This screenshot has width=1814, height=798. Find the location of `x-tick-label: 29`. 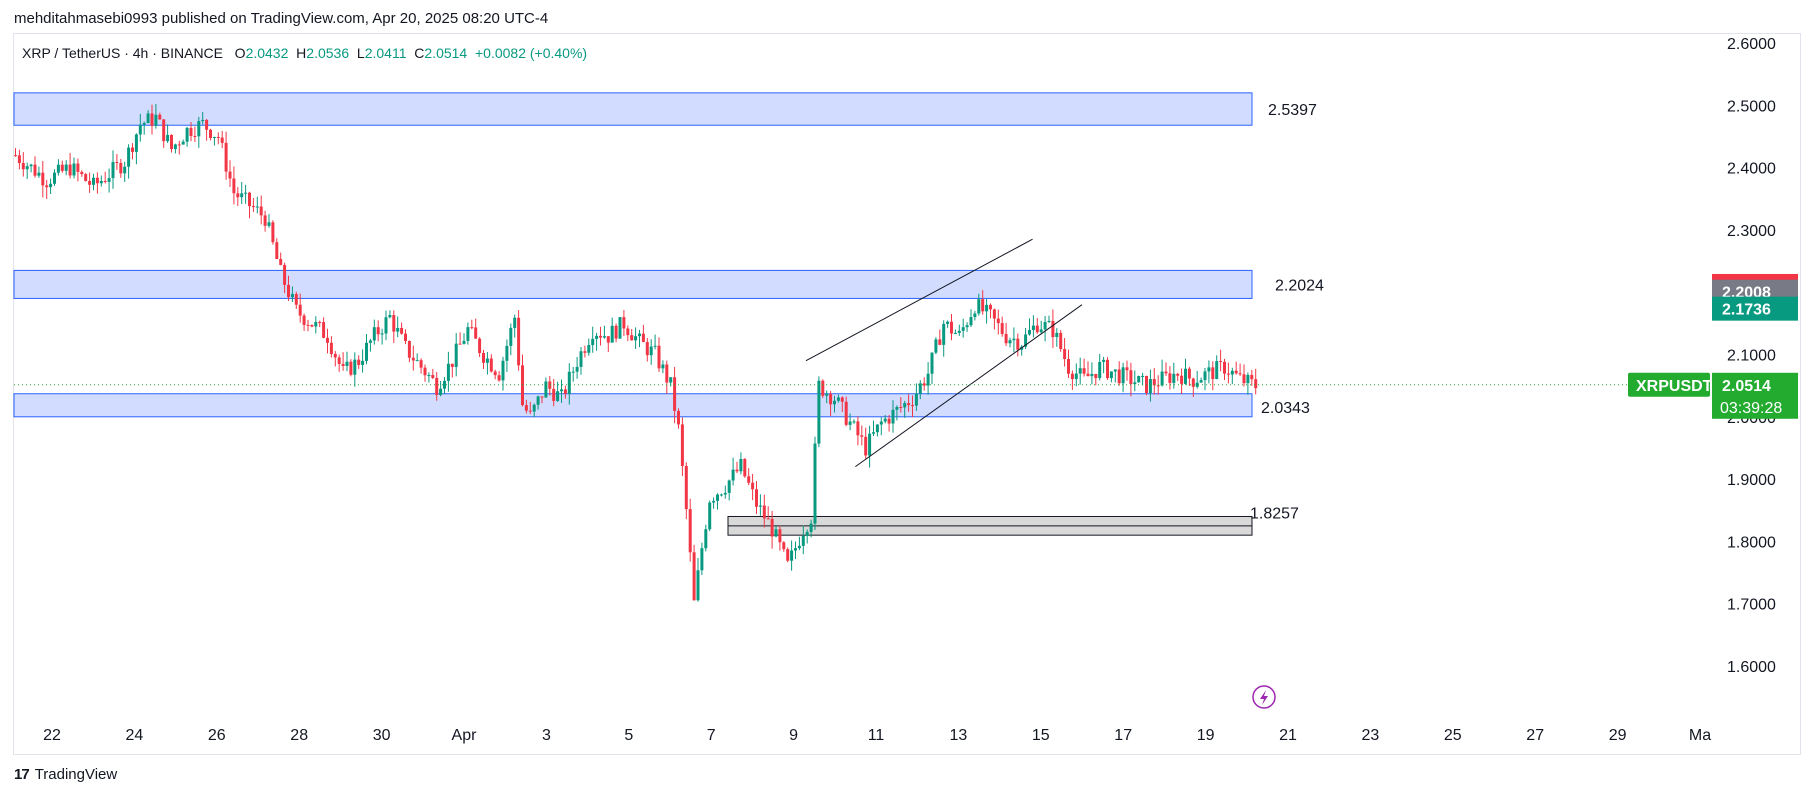

x-tick-label: 29 is located at coordinates (1618, 735).